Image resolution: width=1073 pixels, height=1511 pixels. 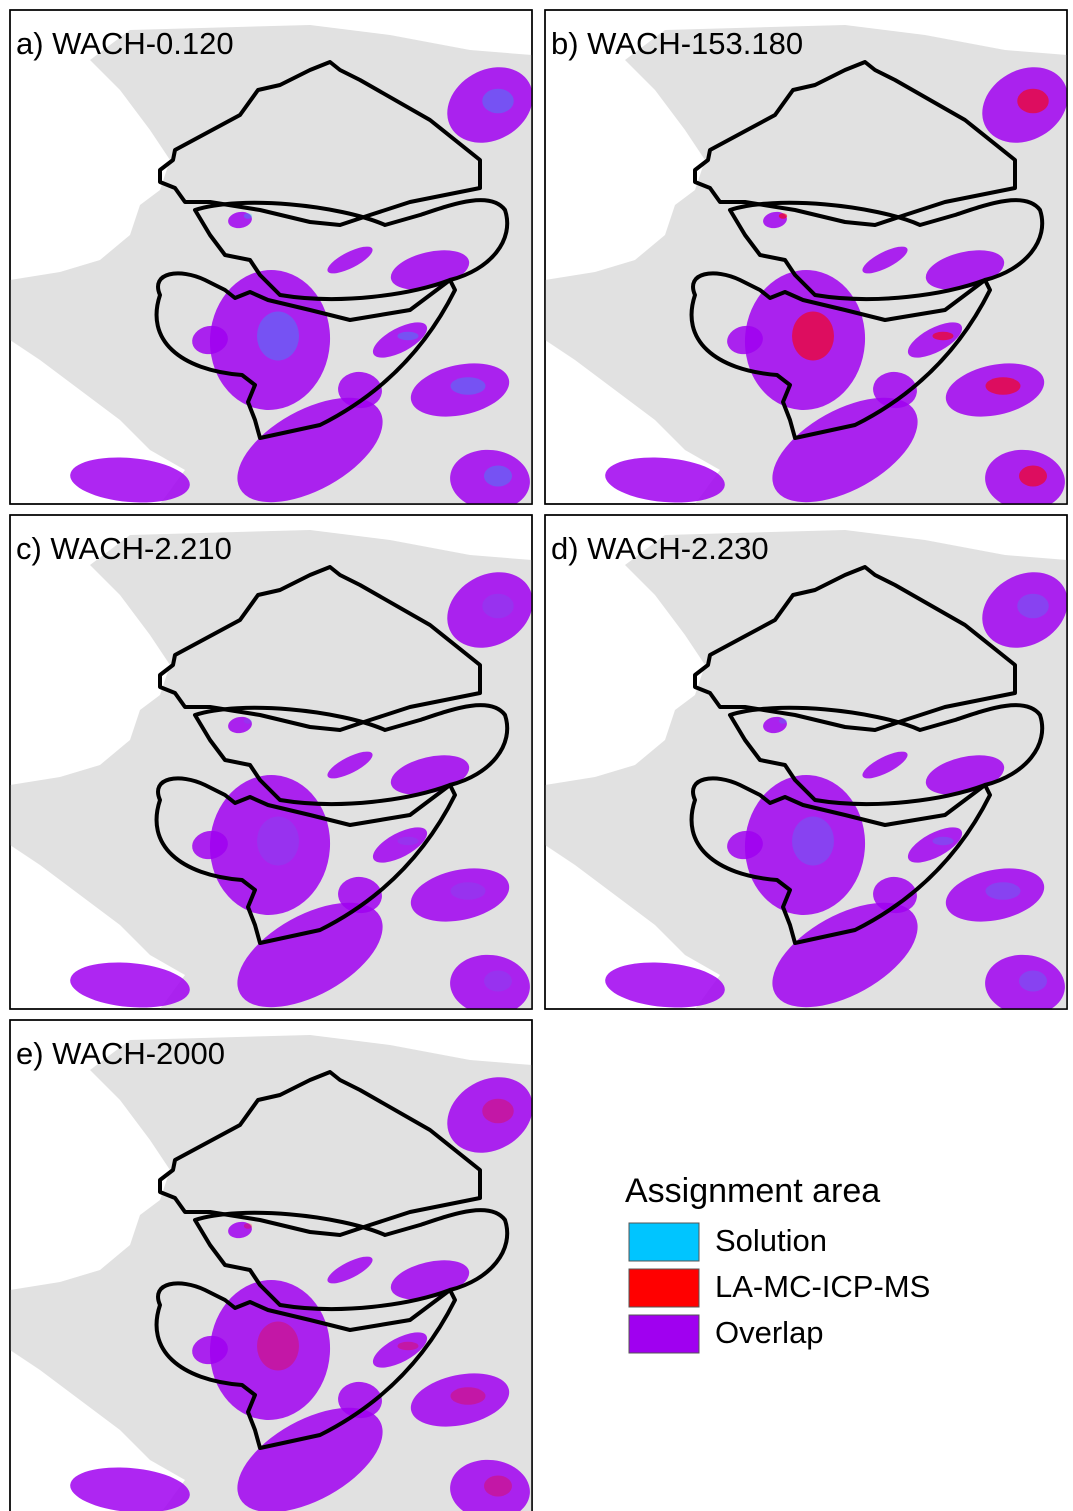 What do you see at coordinates (752, 1191) in the screenshot?
I see `legend-title: Assignment area` at bounding box center [752, 1191].